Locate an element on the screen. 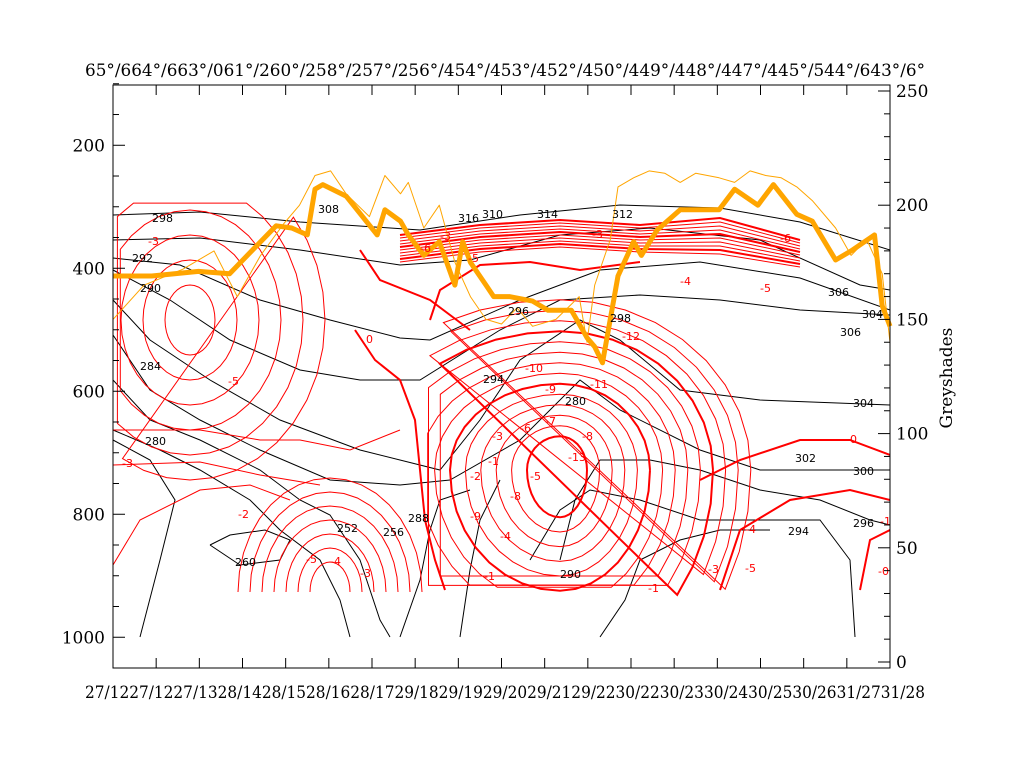  left-tick-label: 400 is located at coordinates (89, 269).